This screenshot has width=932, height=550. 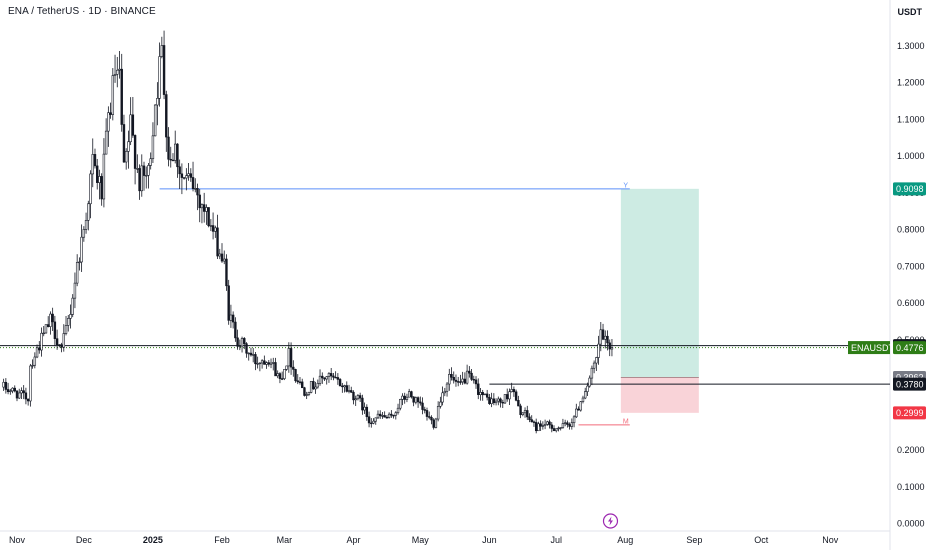 I want to click on y-tick-label: 1.2000, so click(x=911, y=83).